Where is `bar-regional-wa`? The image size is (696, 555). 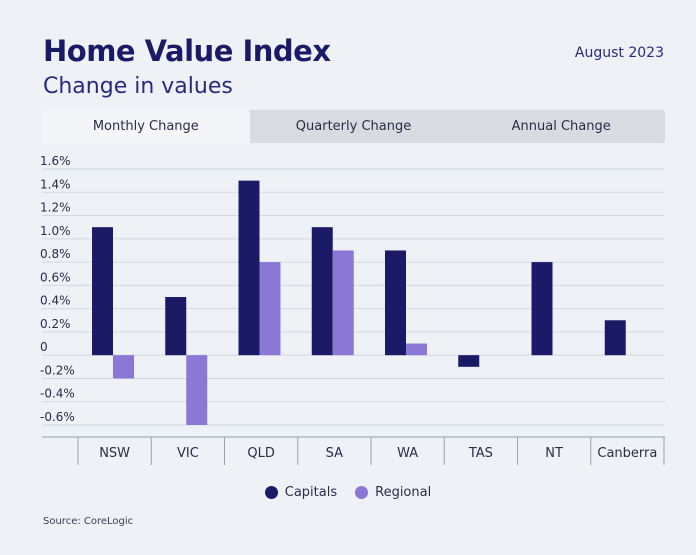
bar-regional-wa is located at coordinates (416, 349).